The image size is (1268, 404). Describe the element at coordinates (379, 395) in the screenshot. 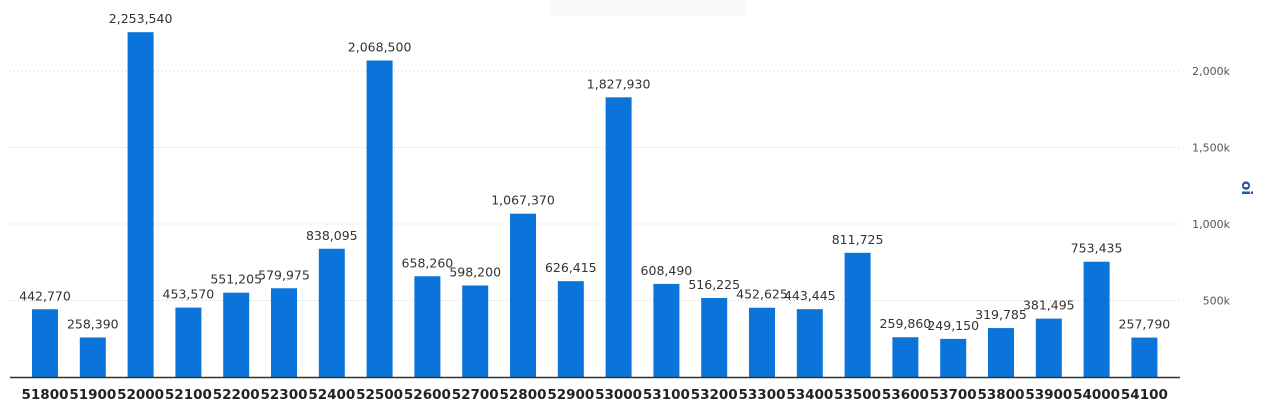

I see `x-tick-label: 52500` at that location.